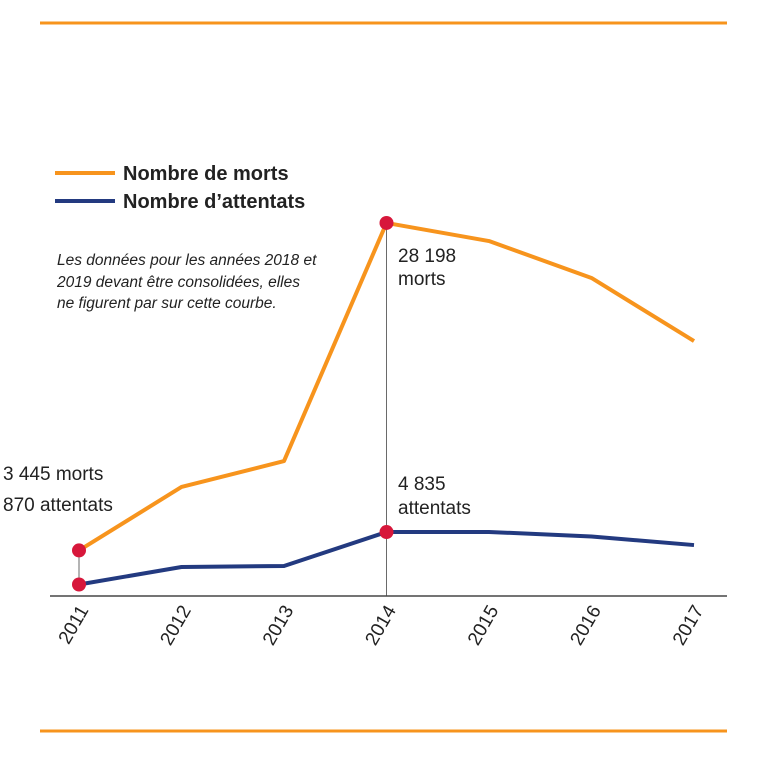 Image resolution: width=777 pixels, height=775 pixels. Describe the element at coordinates (422, 484) in the screenshot. I see `annotation-peak-attentats-value: 4 835` at that location.